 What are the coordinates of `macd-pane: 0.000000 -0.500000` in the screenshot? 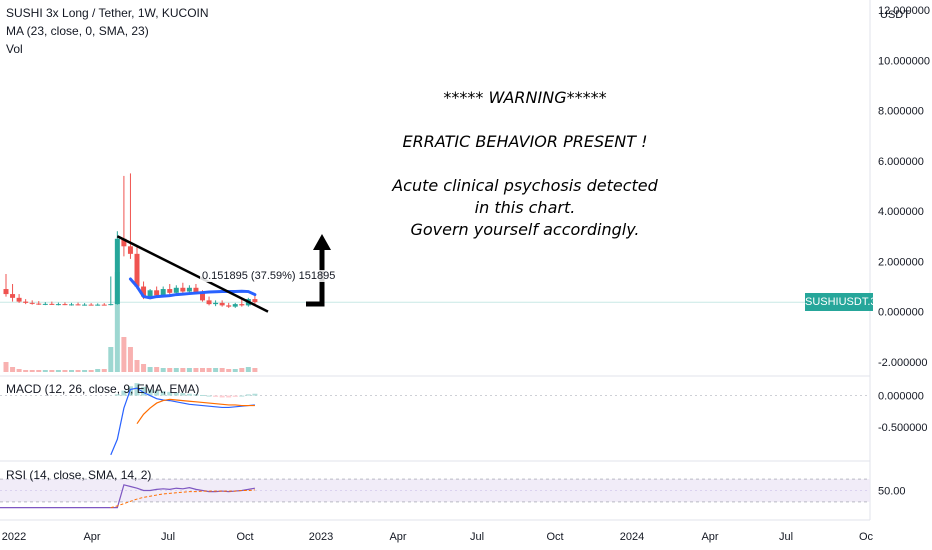 It's located at (464, 419).